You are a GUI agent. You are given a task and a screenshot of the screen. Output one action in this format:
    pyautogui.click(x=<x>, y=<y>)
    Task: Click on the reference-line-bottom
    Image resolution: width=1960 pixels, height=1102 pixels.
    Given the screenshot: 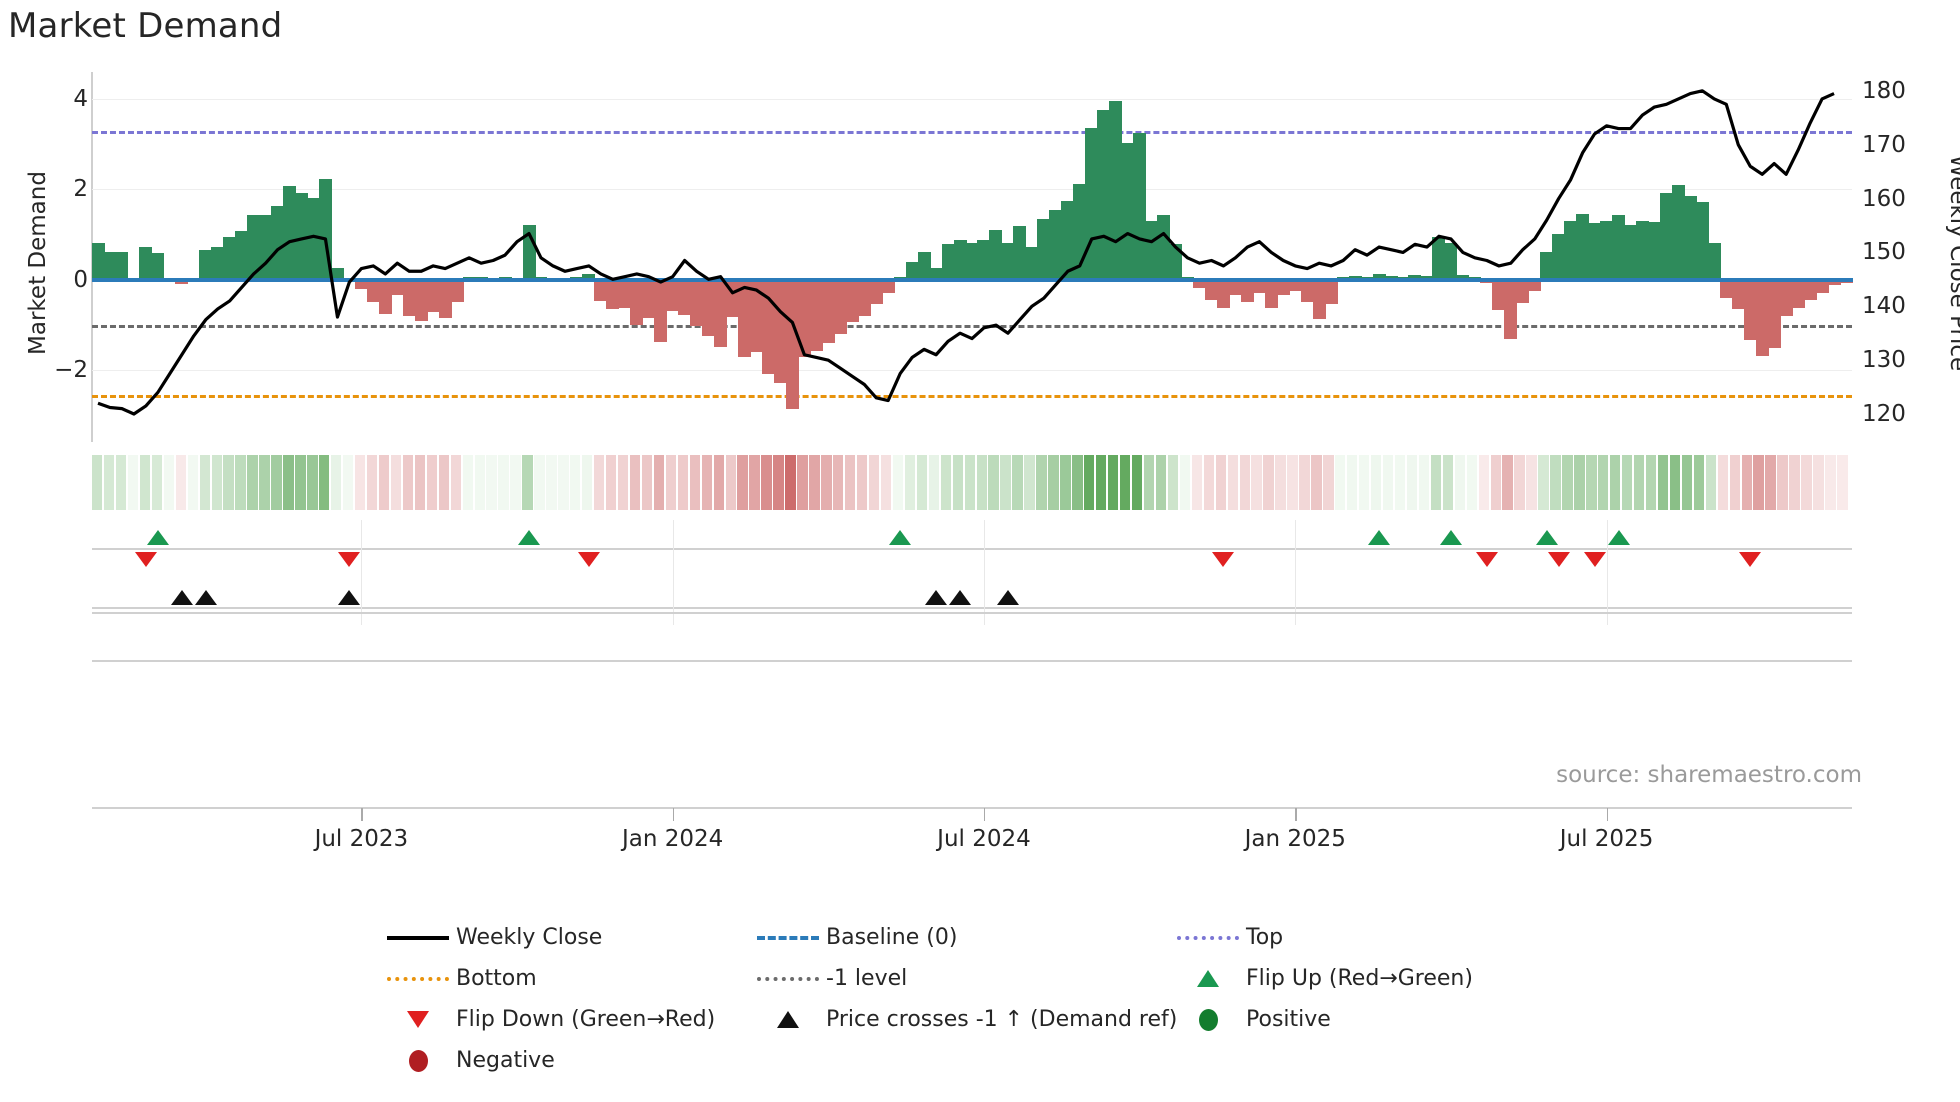 What is the action you would take?
    pyautogui.click(x=972, y=396)
    